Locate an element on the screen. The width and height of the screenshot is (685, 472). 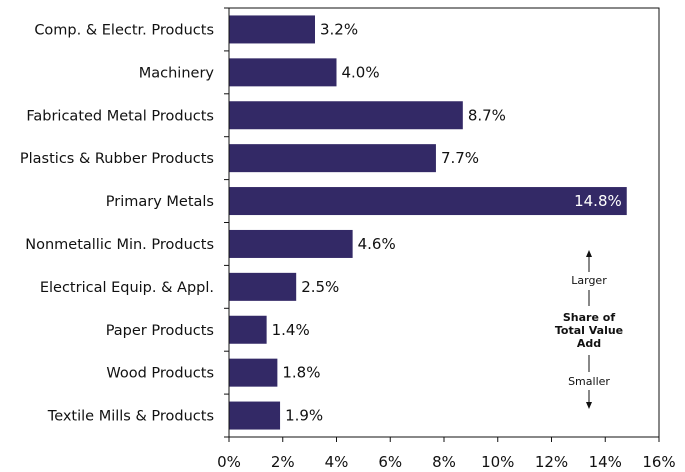
x-tick-label: 16% is located at coordinates (658, 462).